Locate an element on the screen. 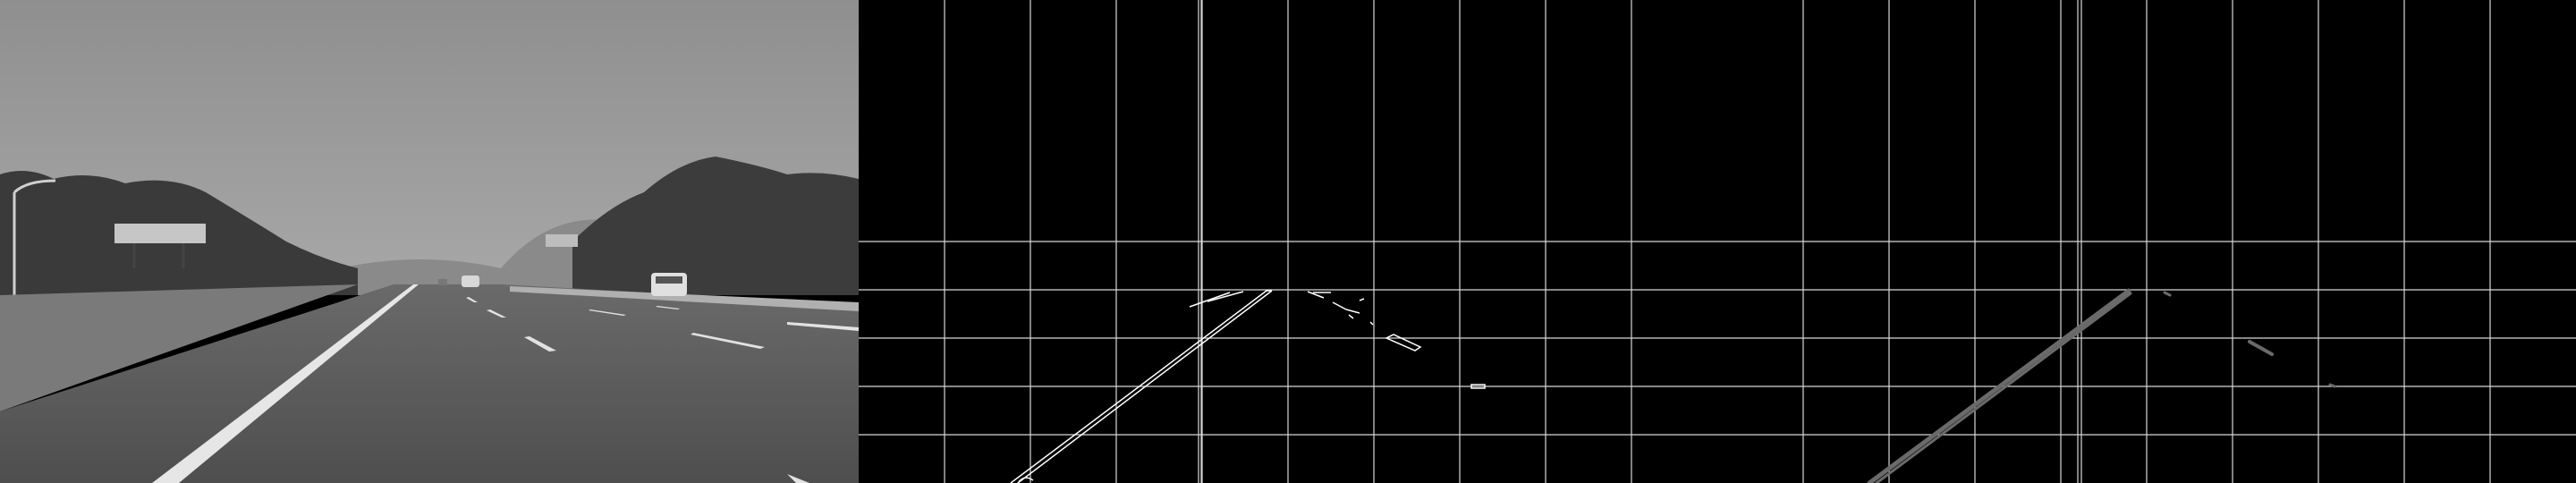 This screenshot has width=2576, height=483. lane-line-solid is located at coordinates (285, 383).